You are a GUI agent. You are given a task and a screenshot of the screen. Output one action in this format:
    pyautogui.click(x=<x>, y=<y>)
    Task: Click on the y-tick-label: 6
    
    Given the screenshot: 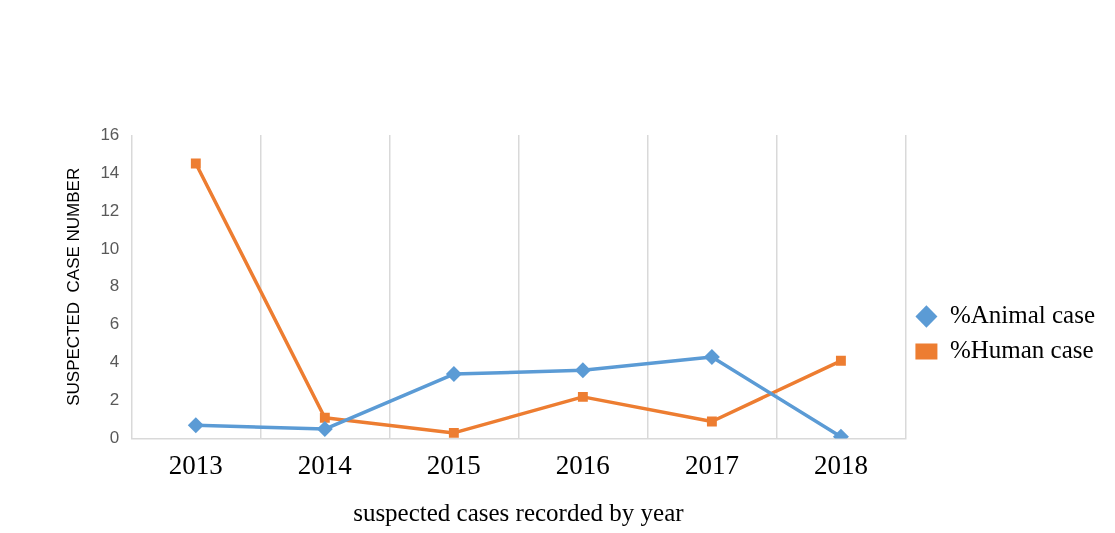 What is the action you would take?
    pyautogui.click(x=114, y=324)
    